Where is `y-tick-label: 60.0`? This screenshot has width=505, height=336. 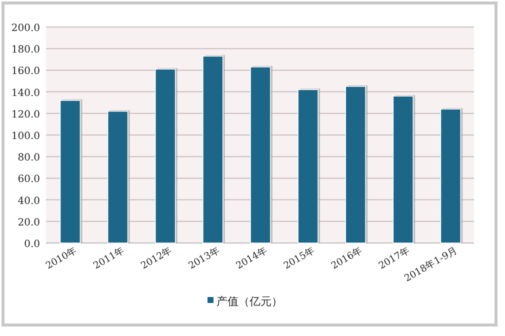 y-tick-label: 60.0 is located at coordinates (29, 180).